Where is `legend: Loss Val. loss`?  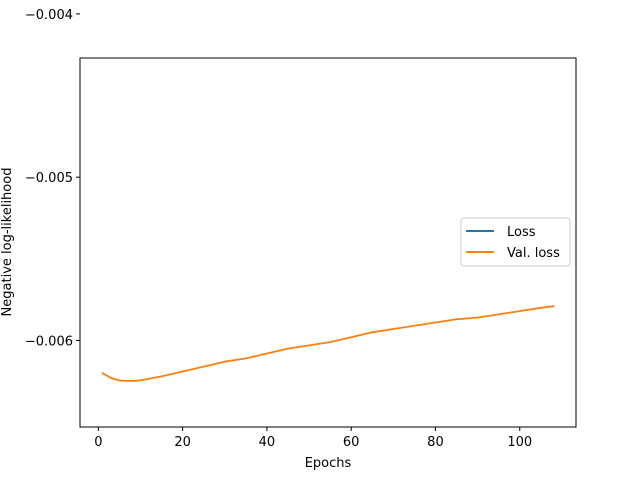 legend: Loss Val. loss is located at coordinates (515, 242).